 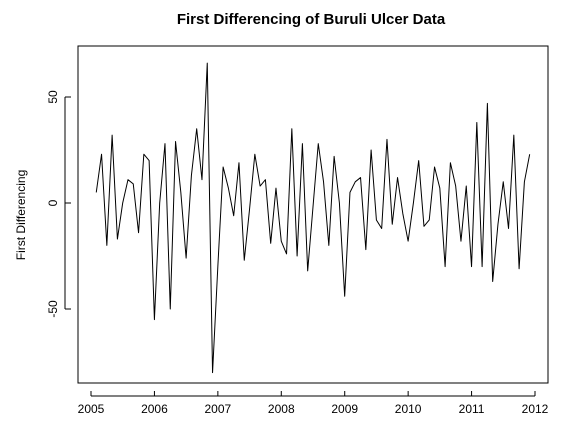 What do you see at coordinates (21, 215) in the screenshot?
I see `y-axis-label: First Differencing` at bounding box center [21, 215].